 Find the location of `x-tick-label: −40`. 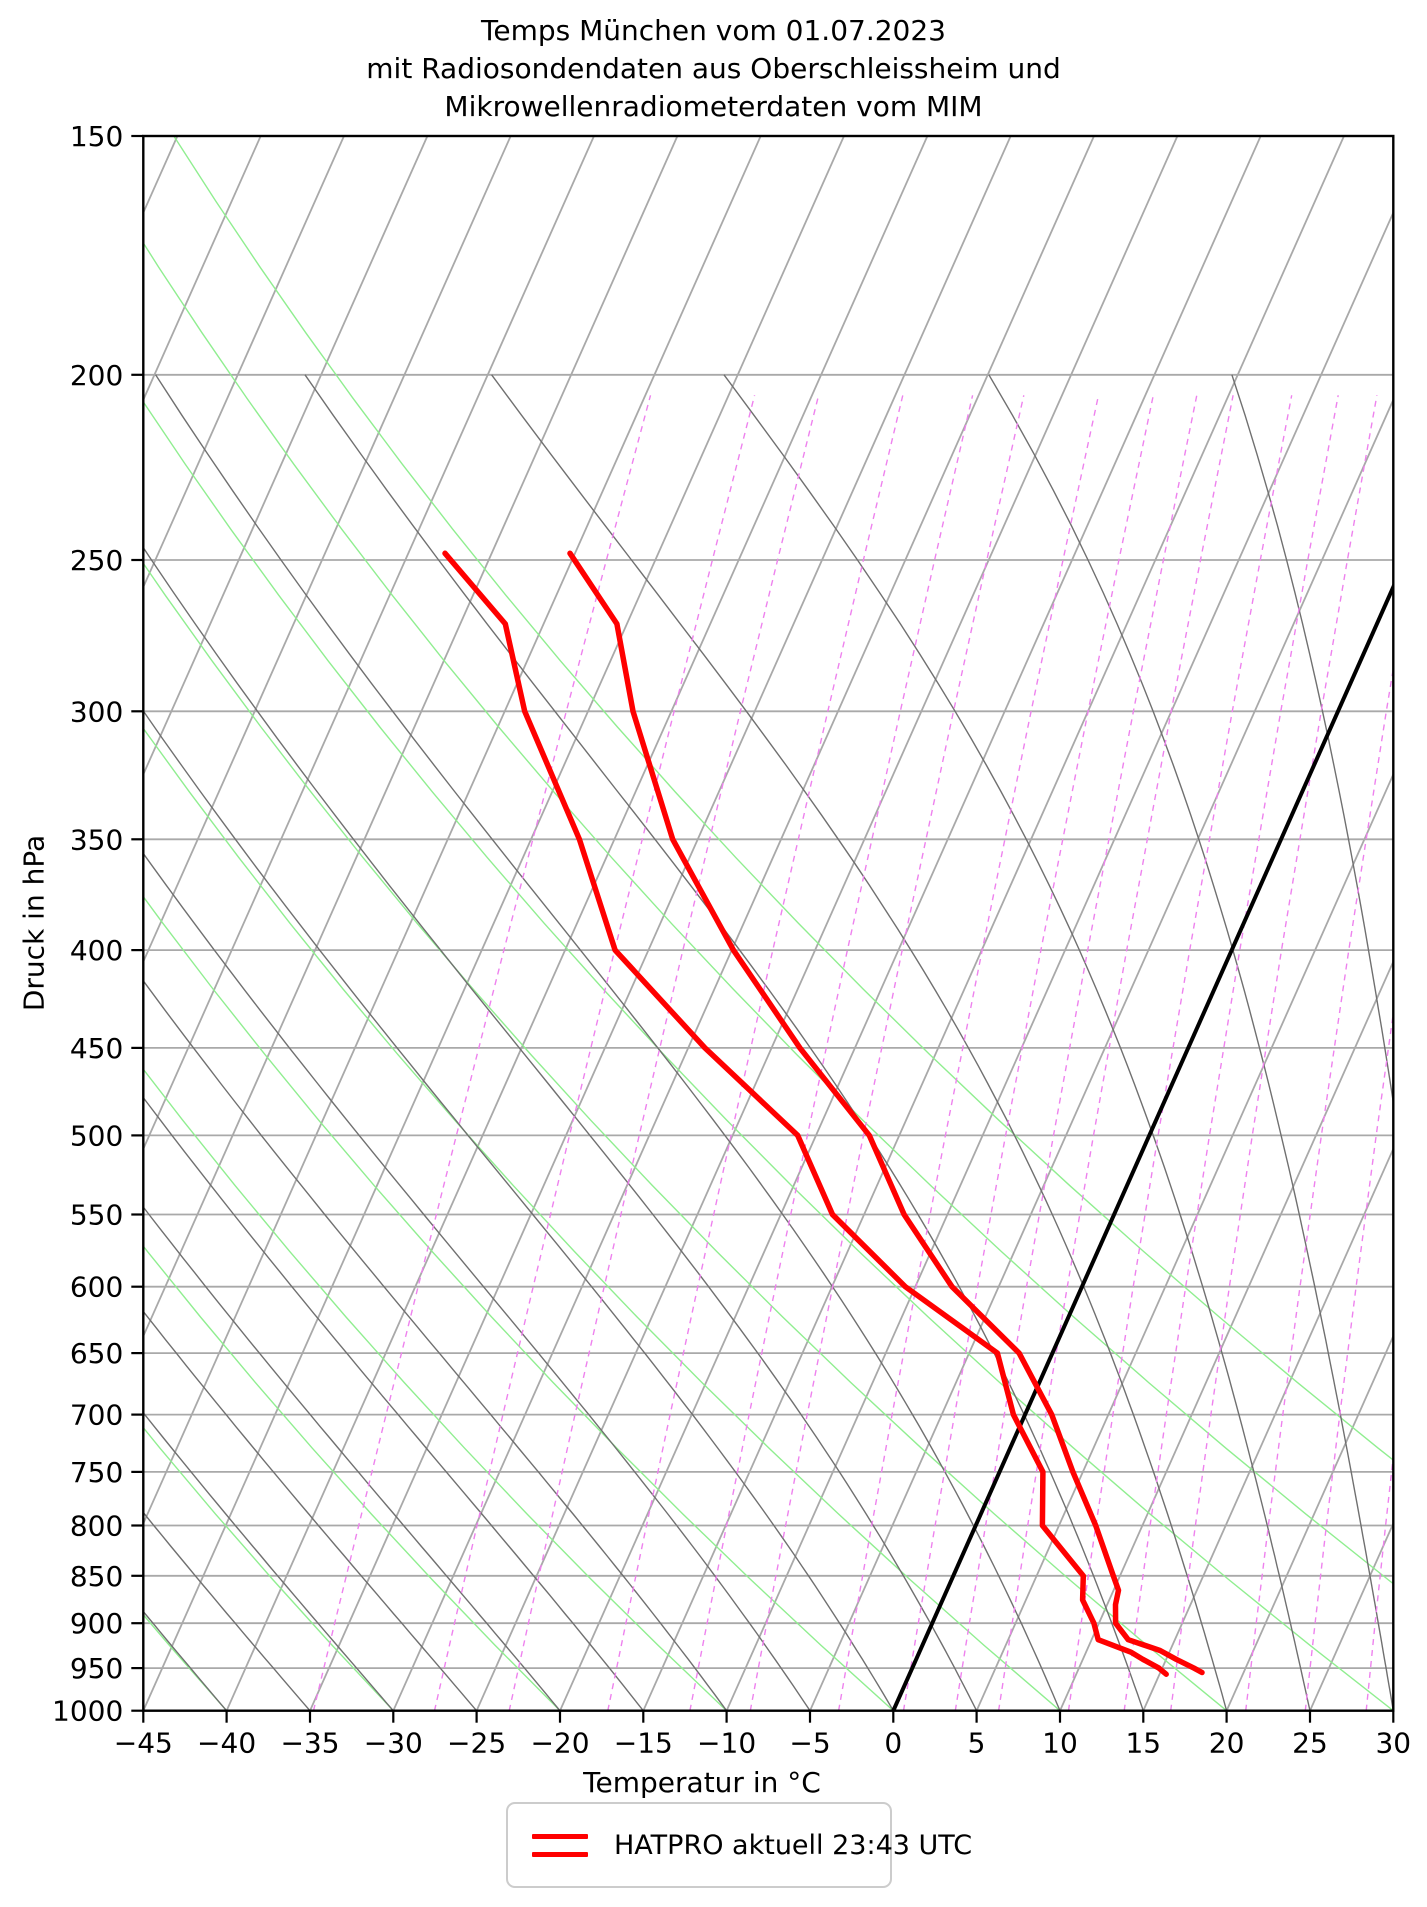

x-tick-label: −40 is located at coordinates (226, 1743).